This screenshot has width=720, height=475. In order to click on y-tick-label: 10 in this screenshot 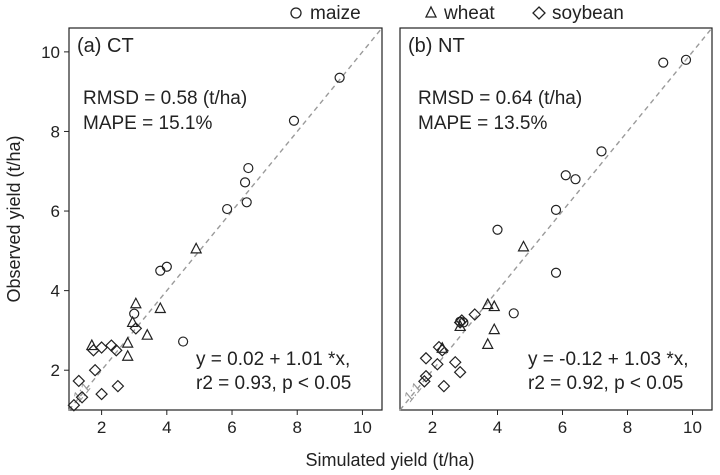, I will do `click(50, 52)`.